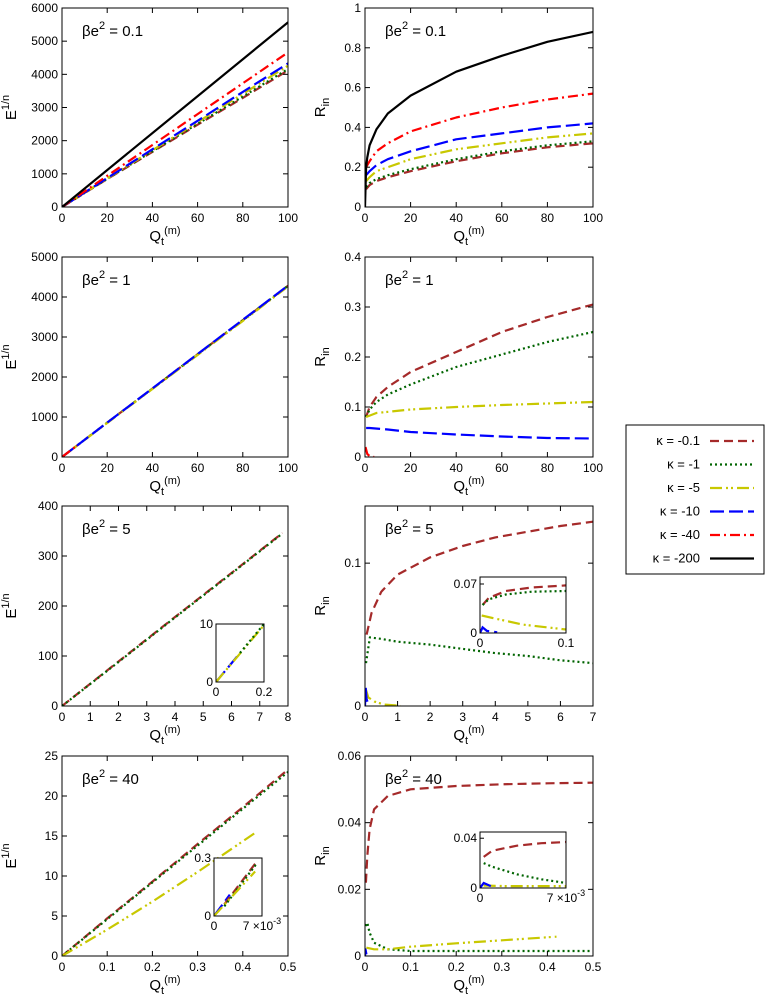  Describe the element at coordinates (393, 529) in the screenshot. I see `annotation-base: βe` at that location.